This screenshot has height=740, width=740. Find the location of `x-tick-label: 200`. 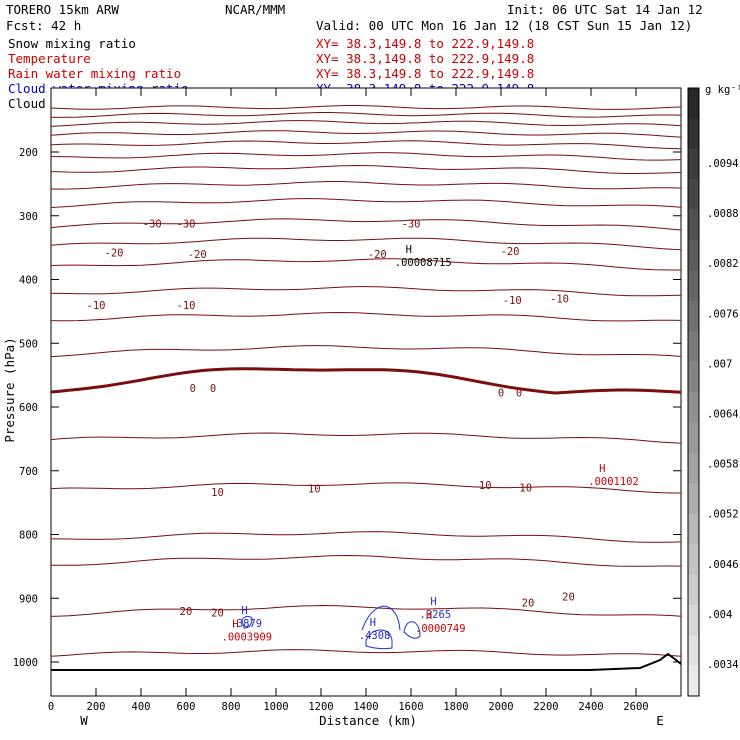

x-tick-label: 200 is located at coordinates (96, 707).